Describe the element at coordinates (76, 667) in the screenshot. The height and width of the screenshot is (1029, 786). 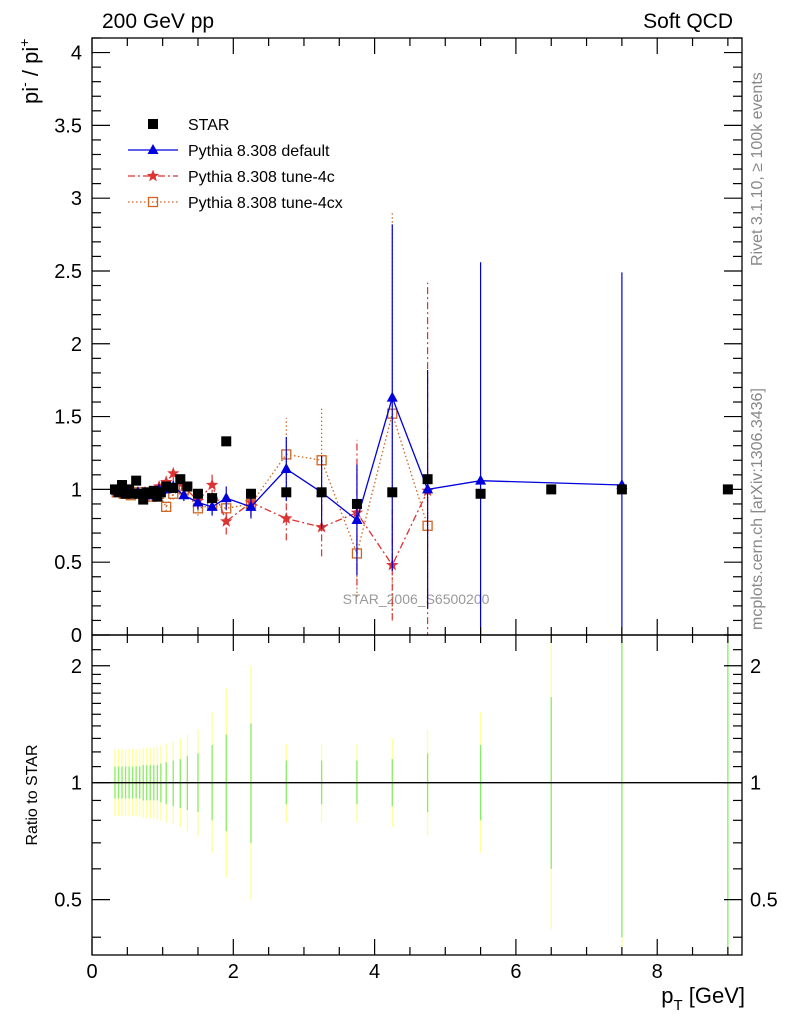
I see `y-tick-label-ratio-left: 2` at that location.